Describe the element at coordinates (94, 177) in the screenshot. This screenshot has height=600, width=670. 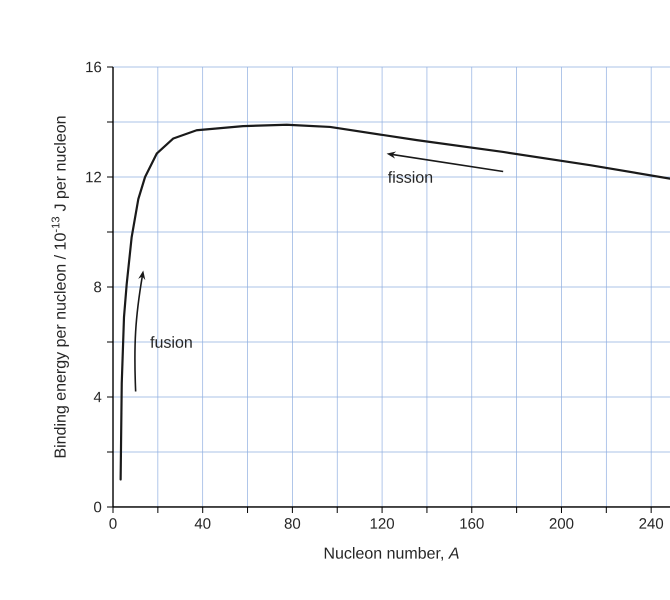
I see `y-tick-label: 12` at that location.